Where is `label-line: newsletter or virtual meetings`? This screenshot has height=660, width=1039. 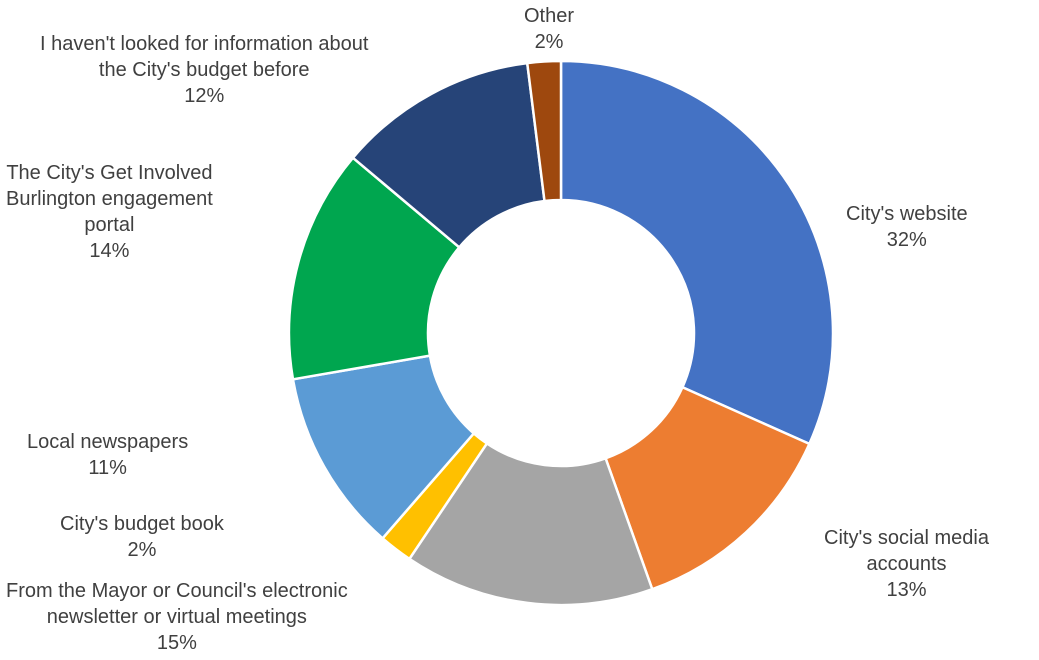
label-line: newsletter or virtual meetings is located at coordinates (176, 617).